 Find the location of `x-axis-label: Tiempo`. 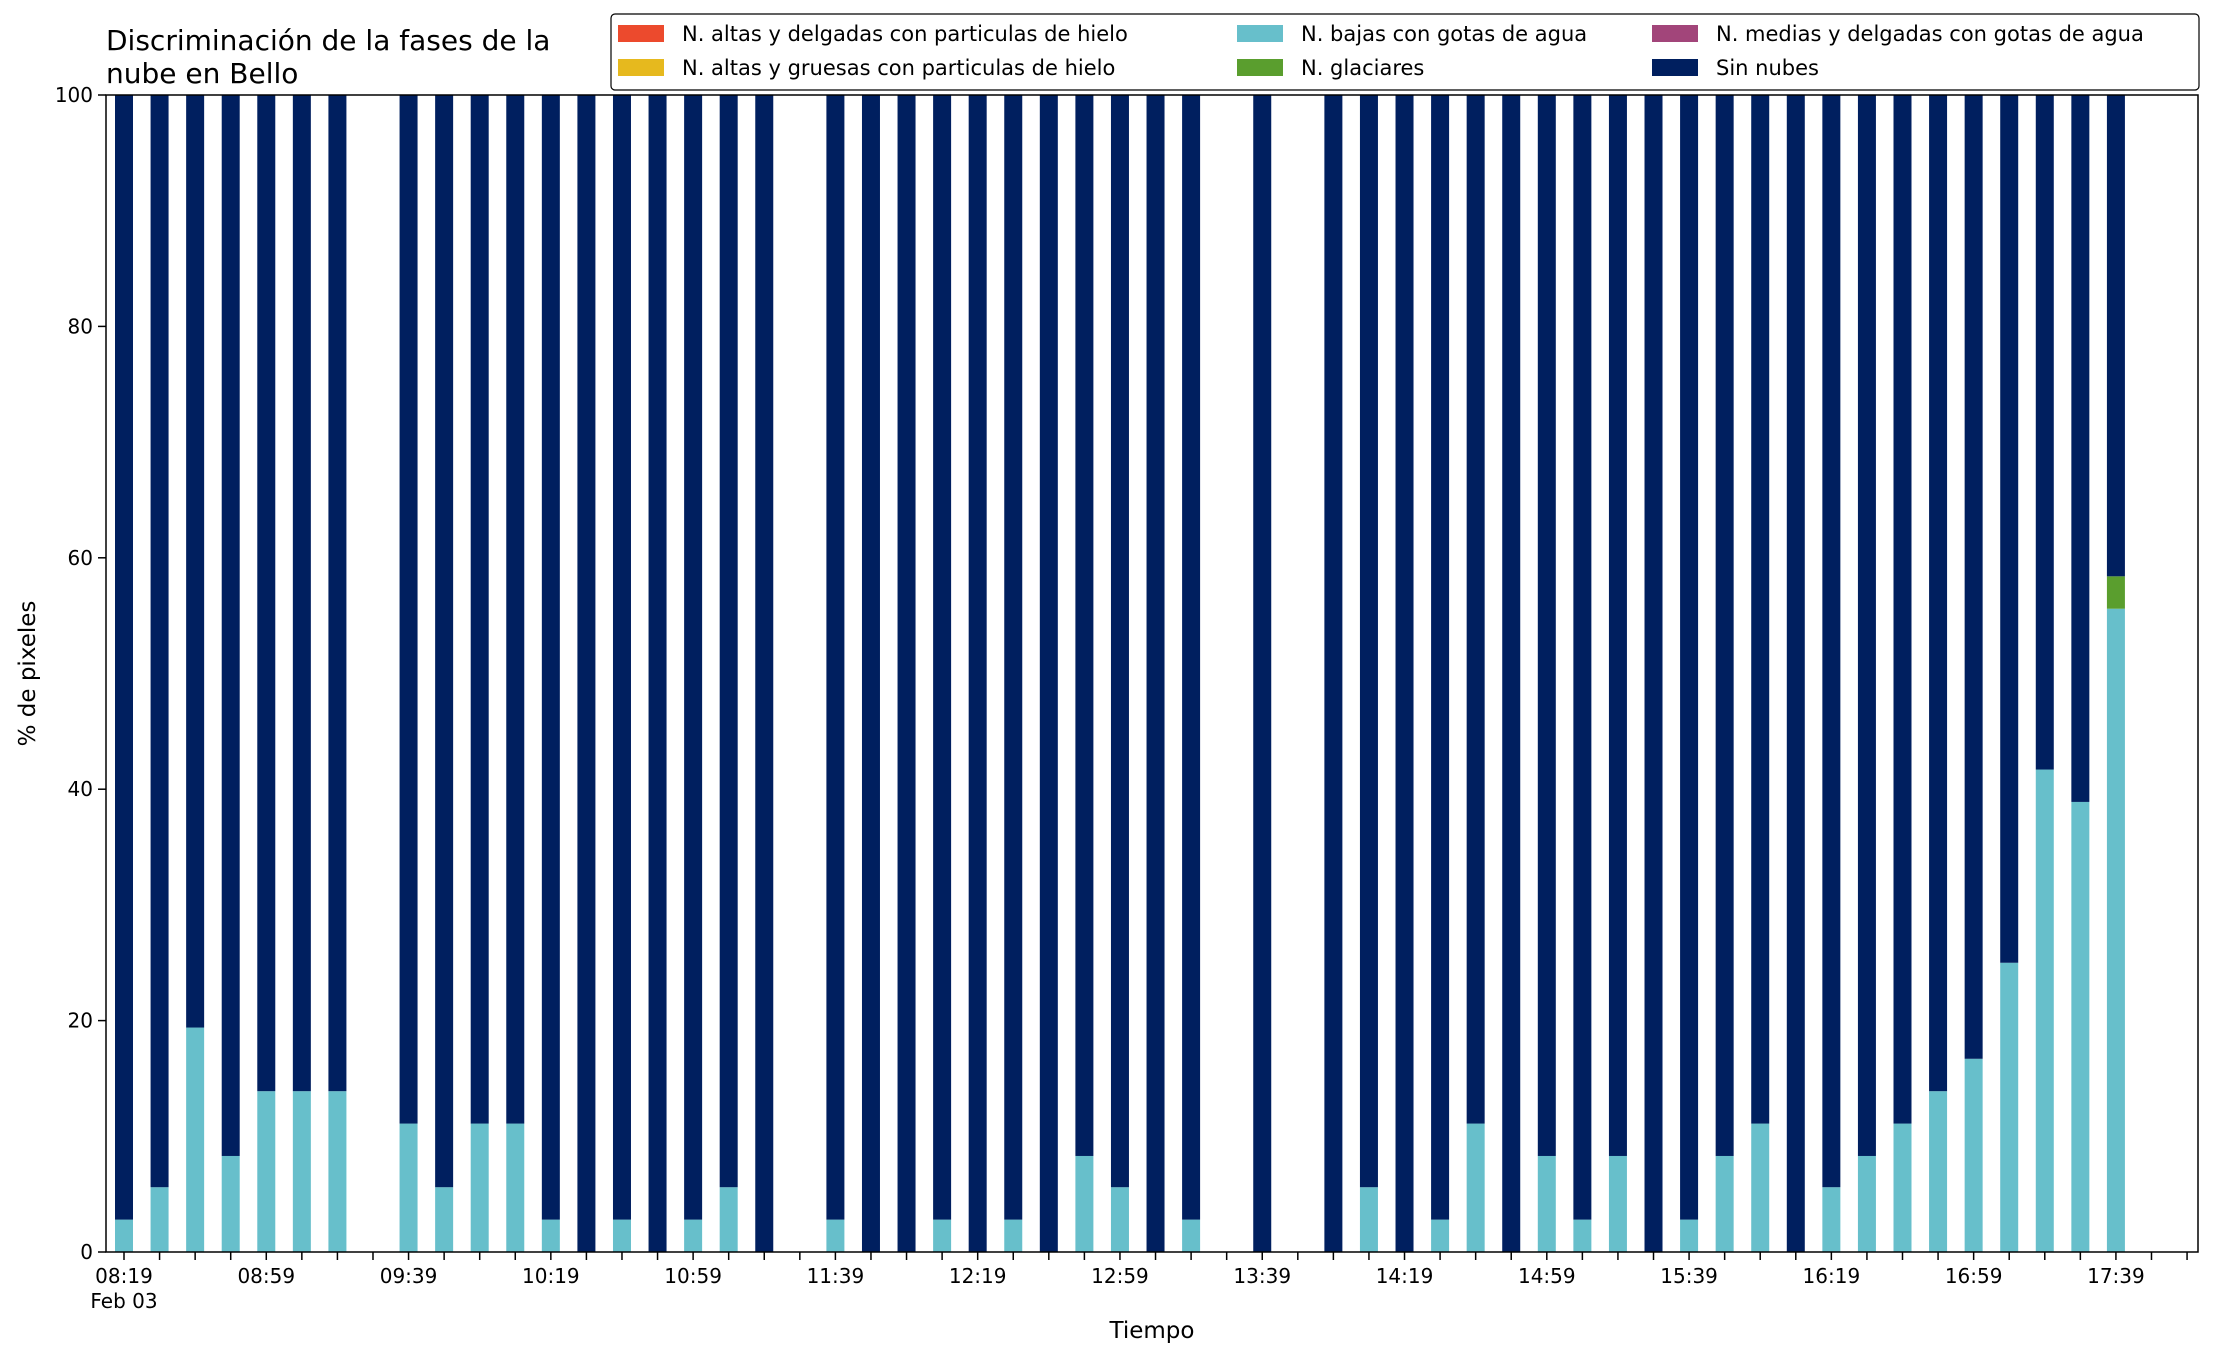

x-axis-label: Tiempo is located at coordinates (1152, 1331).